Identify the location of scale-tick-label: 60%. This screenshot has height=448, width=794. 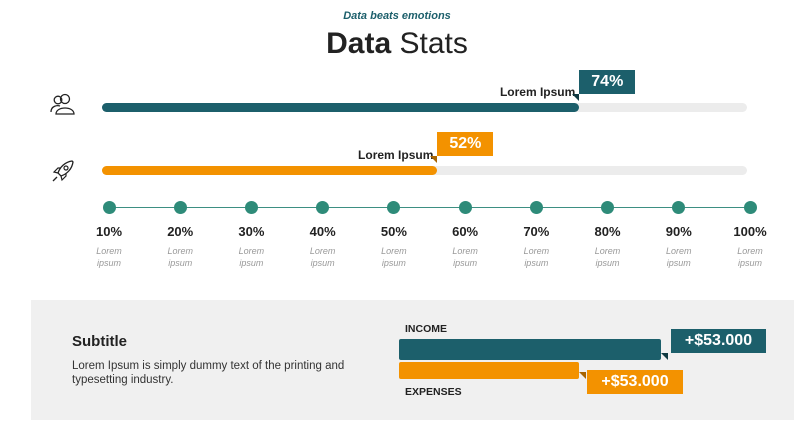
(465, 231).